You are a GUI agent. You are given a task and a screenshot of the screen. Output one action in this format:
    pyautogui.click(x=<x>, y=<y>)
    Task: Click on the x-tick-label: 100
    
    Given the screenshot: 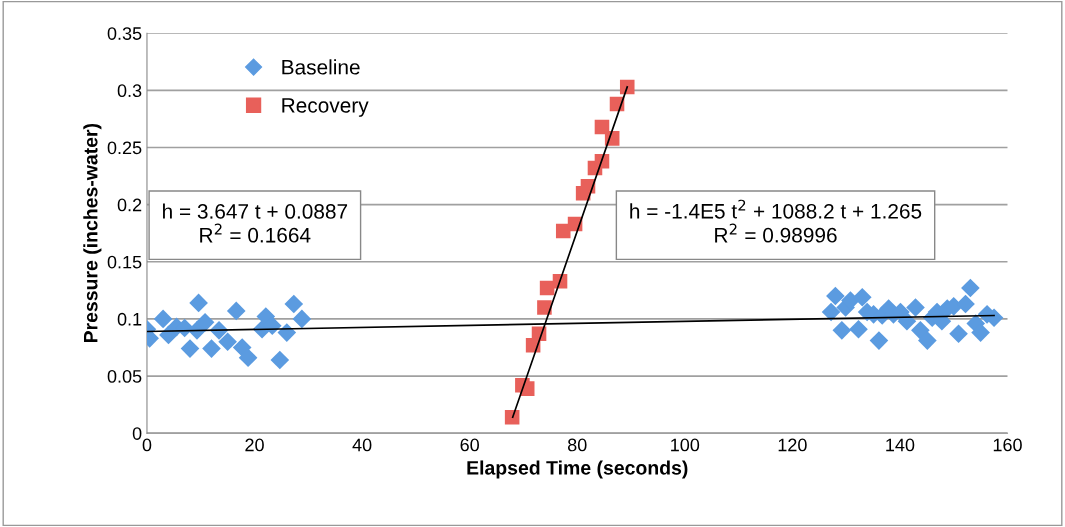 What is the action you would take?
    pyautogui.click(x=685, y=445)
    